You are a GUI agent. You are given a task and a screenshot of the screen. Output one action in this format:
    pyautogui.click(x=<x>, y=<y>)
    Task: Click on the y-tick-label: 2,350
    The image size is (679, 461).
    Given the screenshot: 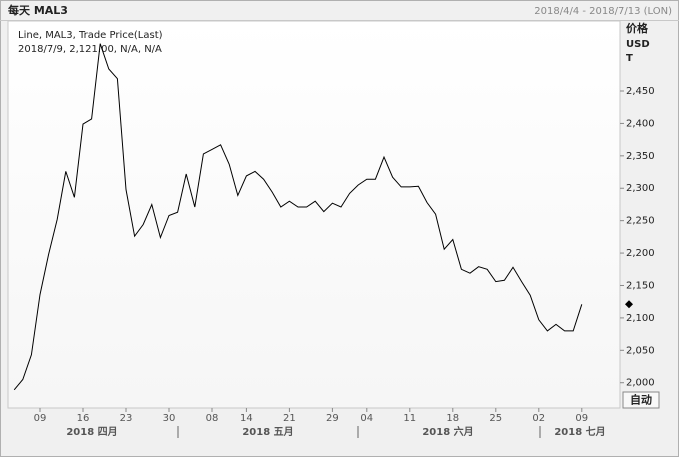 What is the action you would take?
    pyautogui.click(x=640, y=156)
    